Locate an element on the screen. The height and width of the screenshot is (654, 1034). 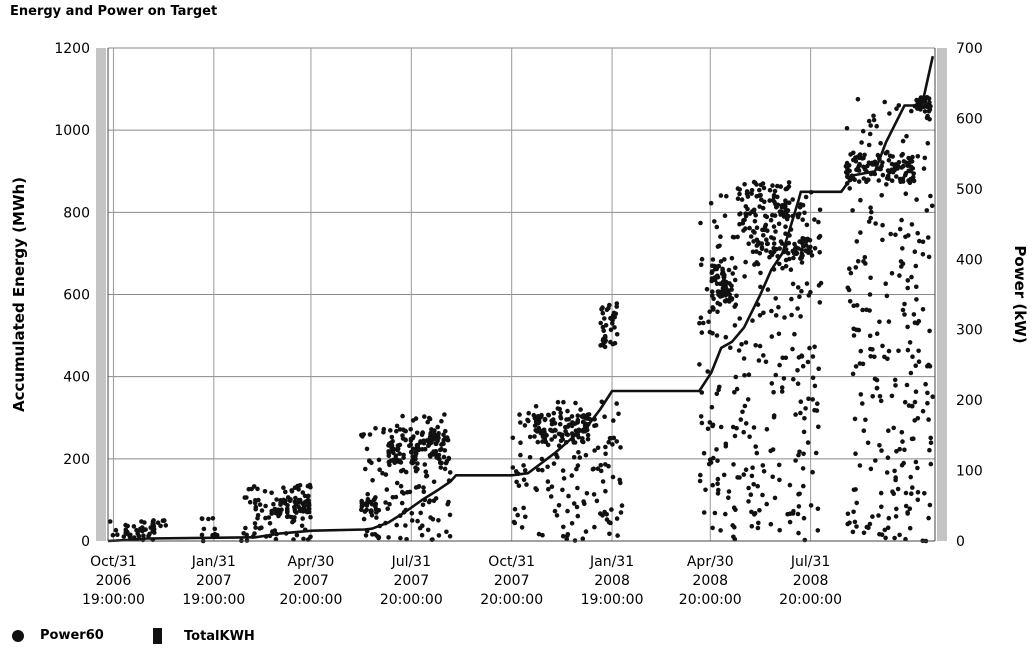
y2-tick-label: 700 is located at coordinates (969, 49).